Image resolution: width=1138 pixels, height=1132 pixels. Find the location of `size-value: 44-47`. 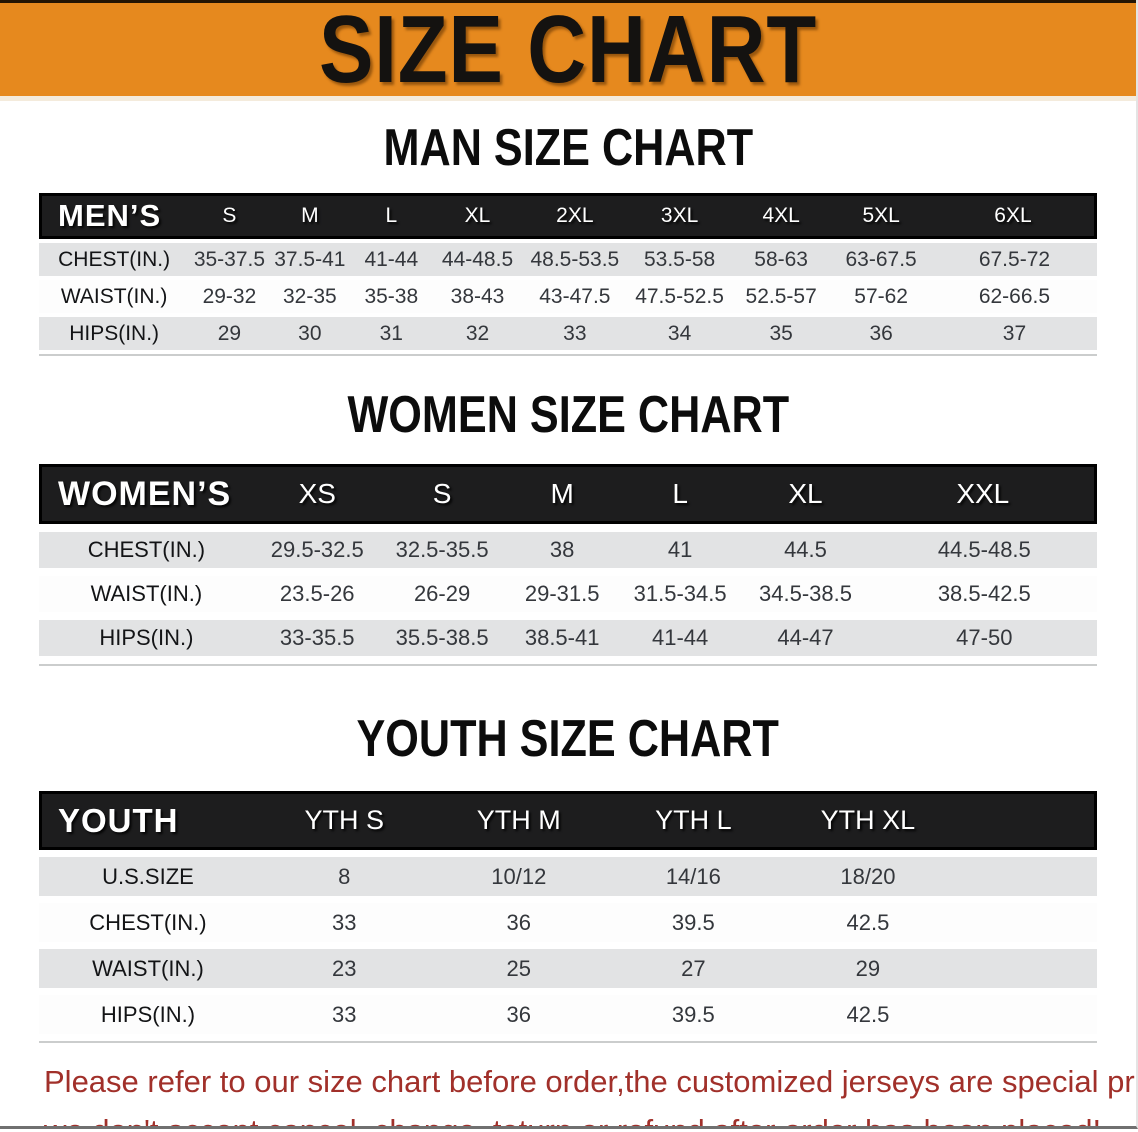

size-value: 44-47 is located at coordinates (805, 638).